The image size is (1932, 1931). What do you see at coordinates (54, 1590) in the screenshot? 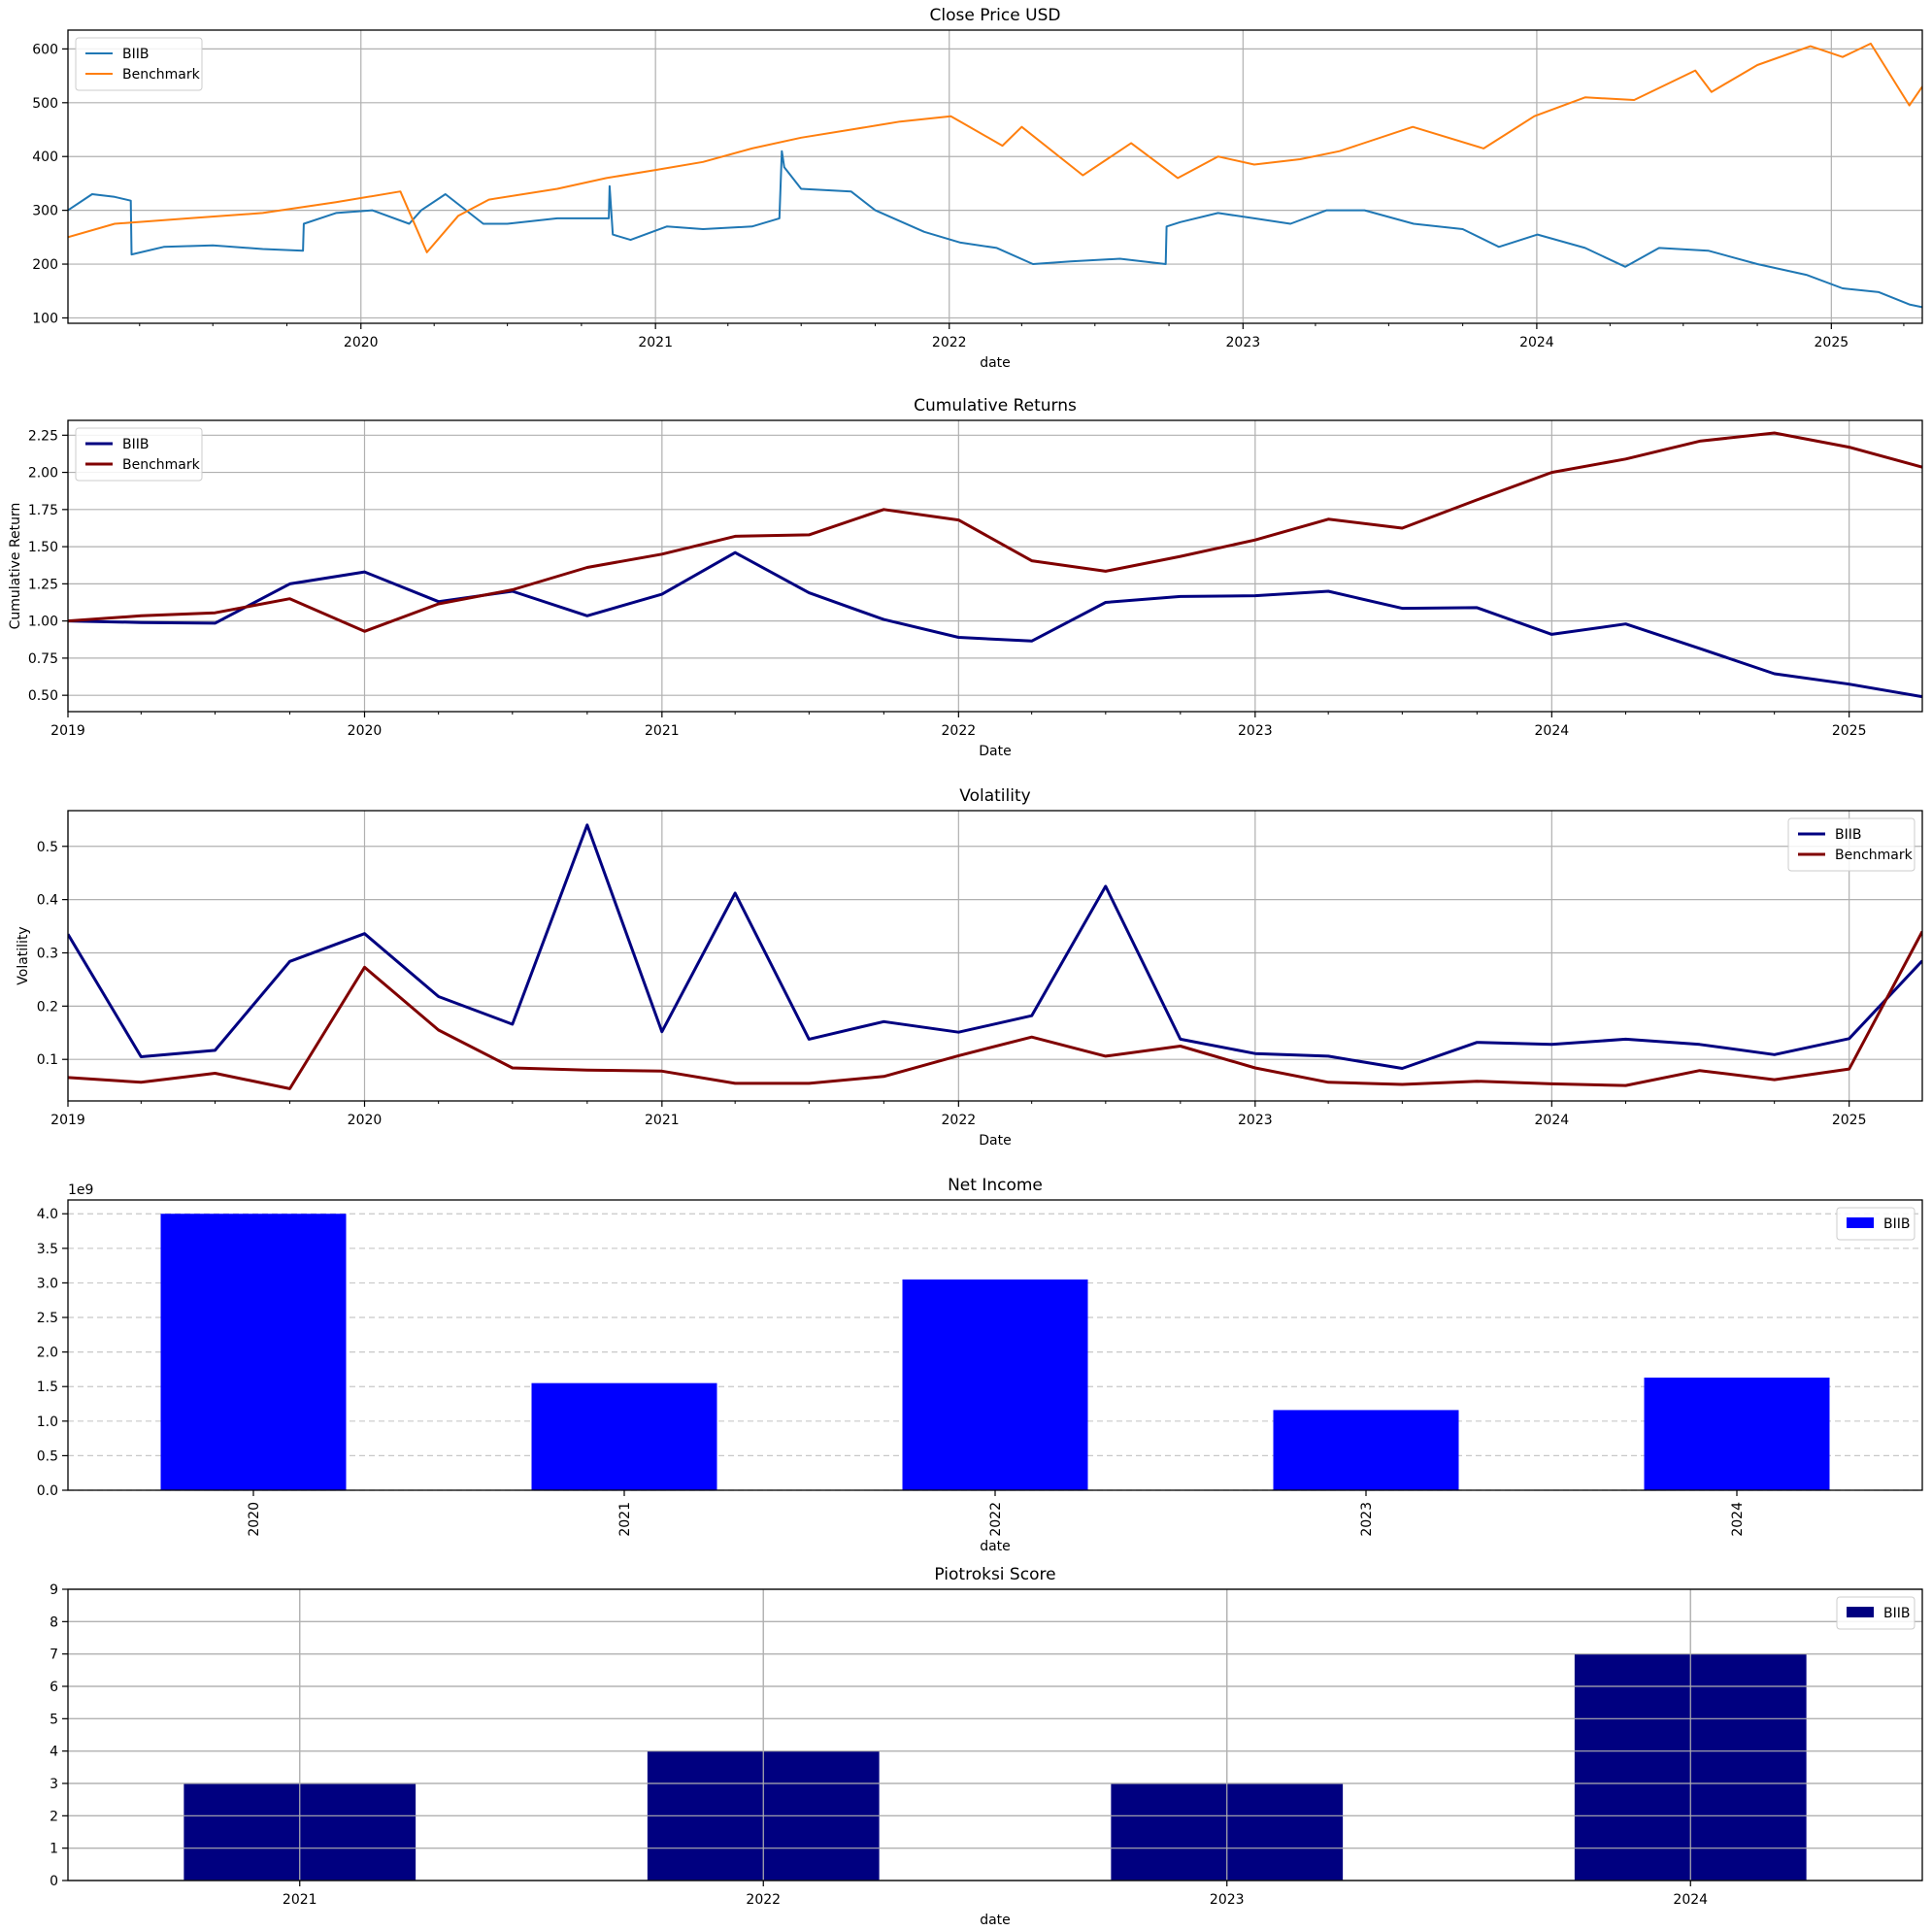
I see `y-tick-label: 9` at bounding box center [54, 1590].